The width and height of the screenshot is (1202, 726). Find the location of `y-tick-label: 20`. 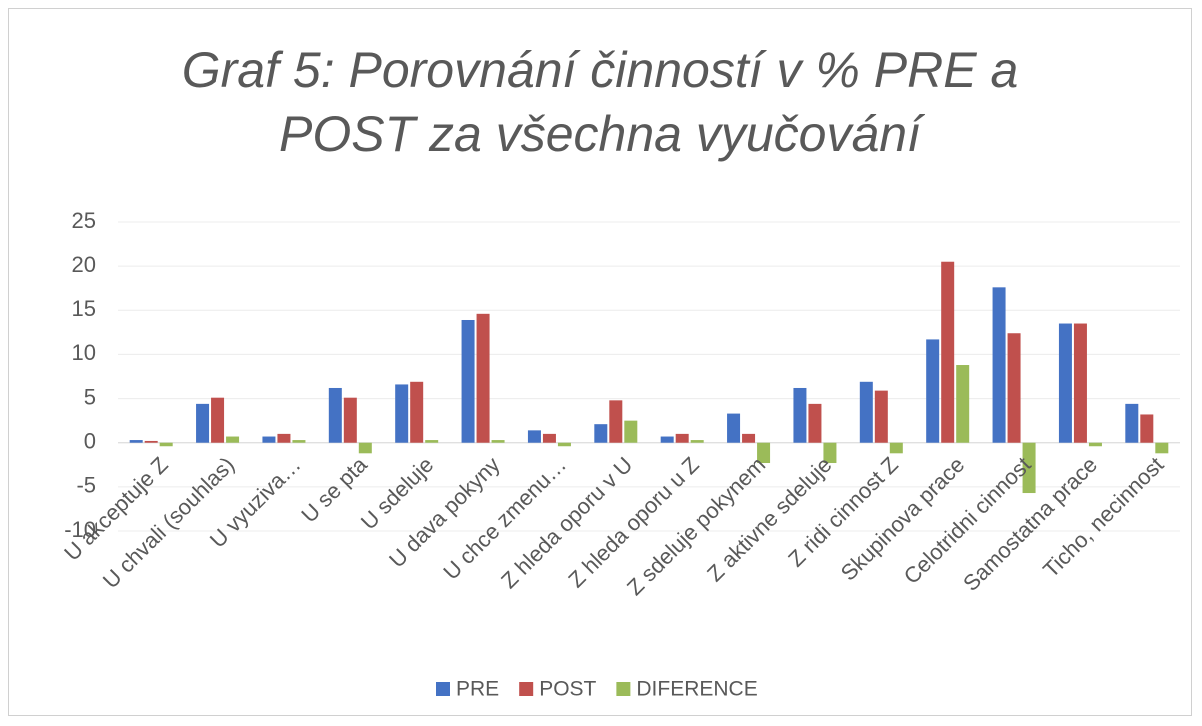

y-tick-label: 20 is located at coordinates (84, 264).